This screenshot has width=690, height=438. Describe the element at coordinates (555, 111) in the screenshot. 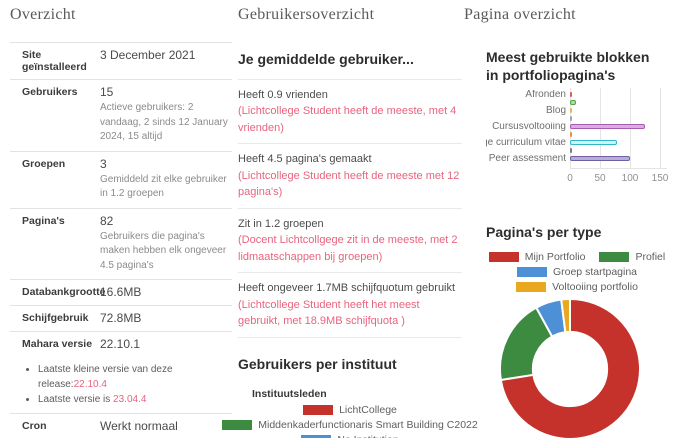

I see `bar-category-label: Blog` at that location.